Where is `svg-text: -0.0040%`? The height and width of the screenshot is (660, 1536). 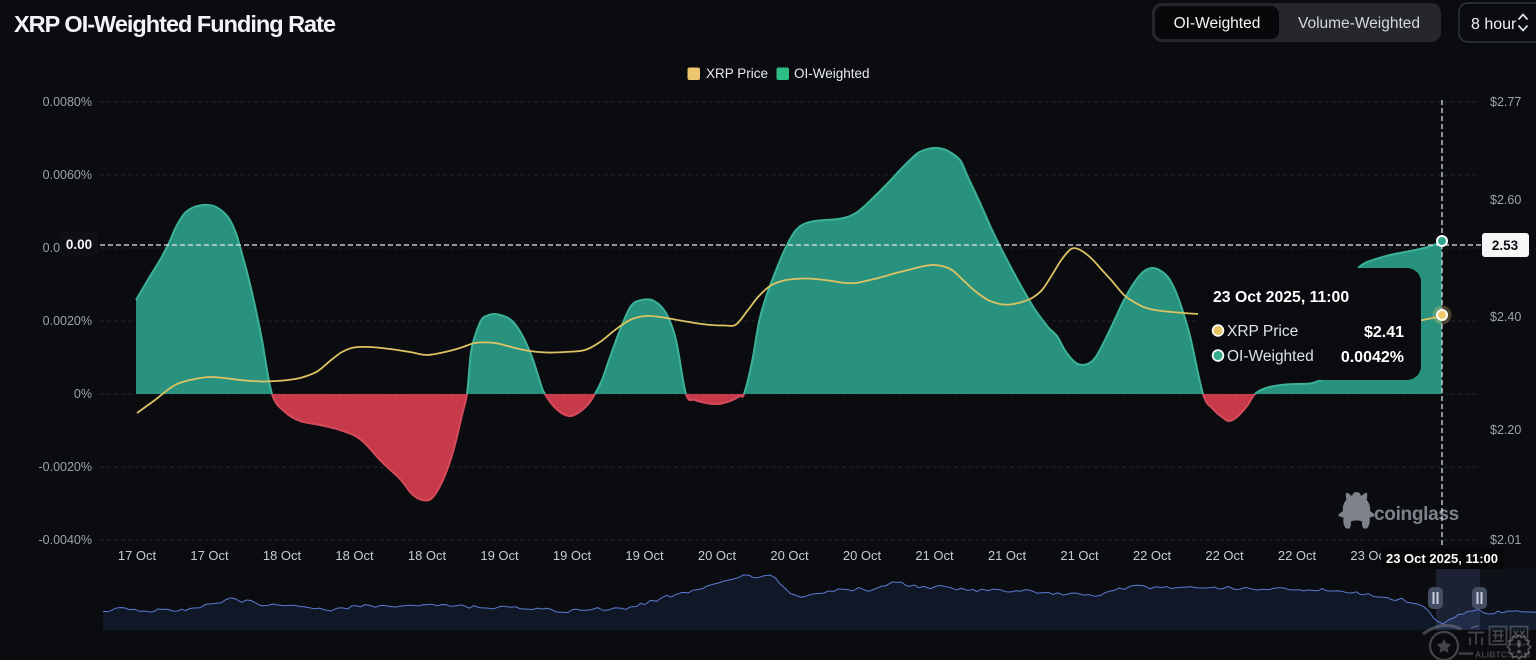
svg-text: -0.0040% is located at coordinates (65, 540).